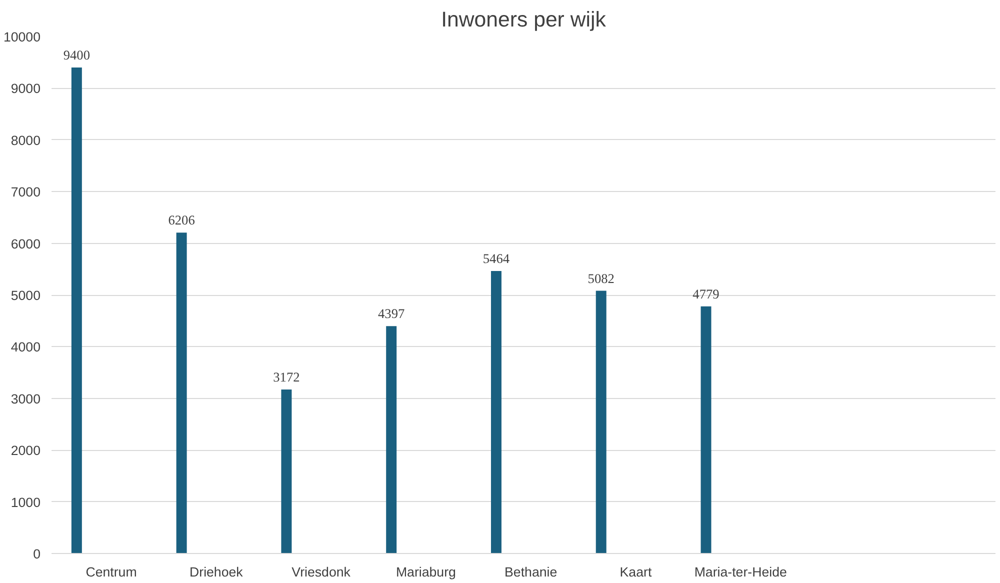 Image resolution: width=1000 pixels, height=583 pixels. Describe the element at coordinates (25, 295) in the screenshot. I see `y-tick-label: 5000` at that location.